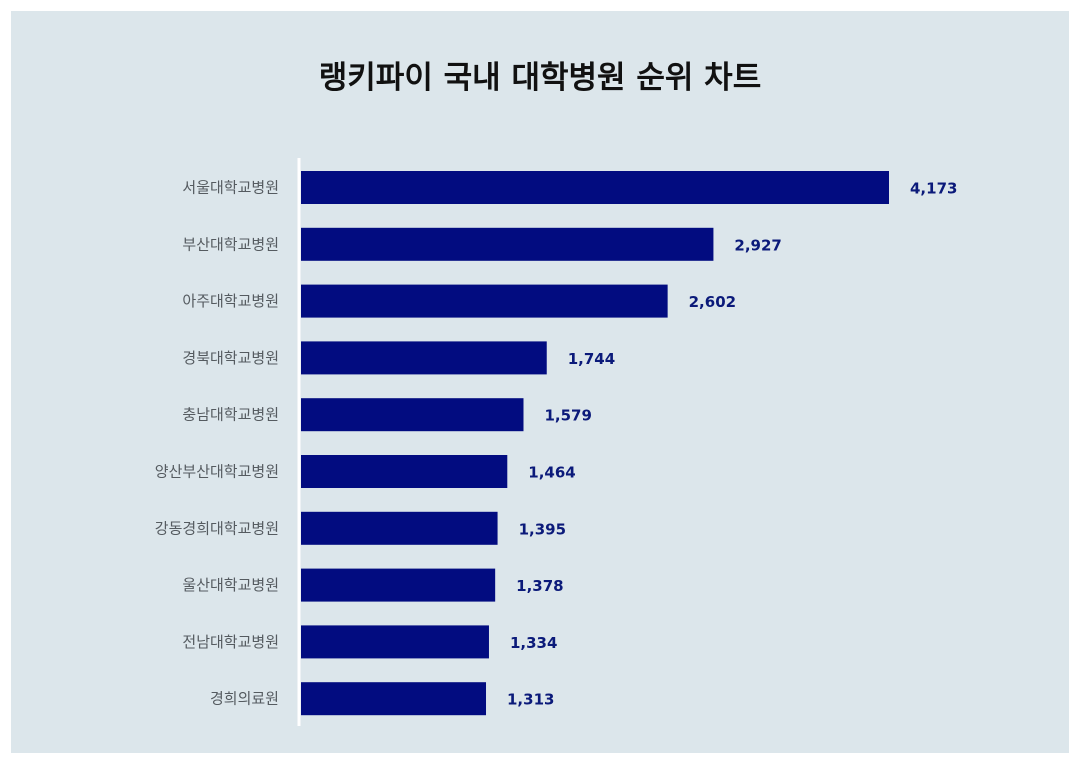 The width and height of the screenshot is (1080, 764). Describe the element at coordinates (230, 415) in the screenshot. I see `category-label: 충남대학교병원` at that location.